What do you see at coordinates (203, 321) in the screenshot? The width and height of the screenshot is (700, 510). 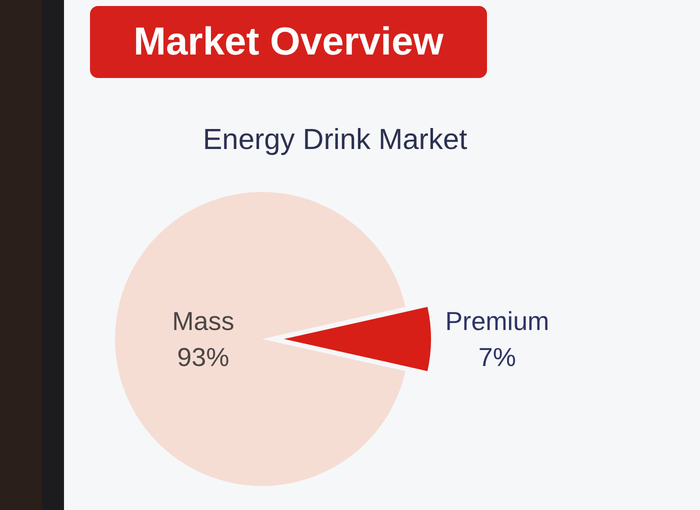 I see `slice-label: Mass` at bounding box center [203, 321].